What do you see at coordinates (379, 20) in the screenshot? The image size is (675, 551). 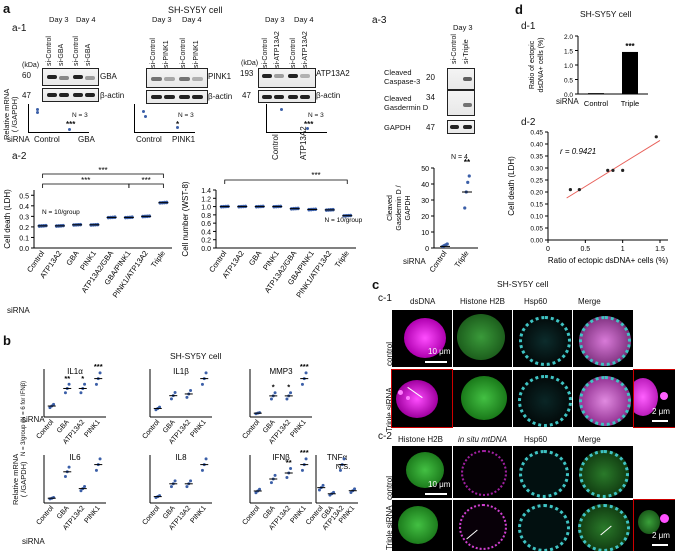 I see `a3-label: a-3` at bounding box center [379, 20].